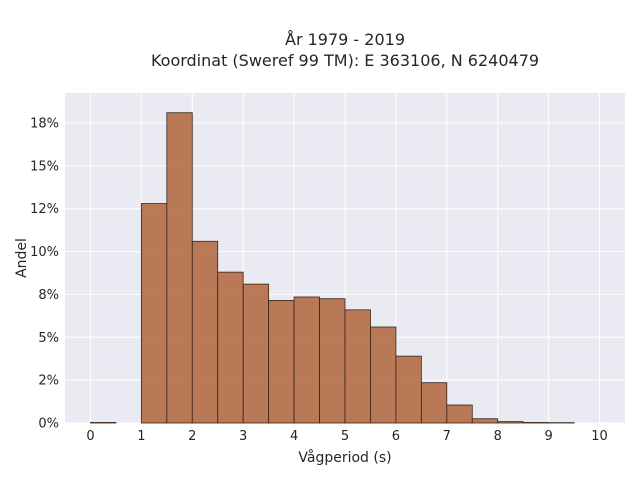 The width and height of the screenshot is (640, 480). What do you see at coordinates (48, 424) in the screenshot?
I see `y-tick-label: 0%` at bounding box center [48, 424].